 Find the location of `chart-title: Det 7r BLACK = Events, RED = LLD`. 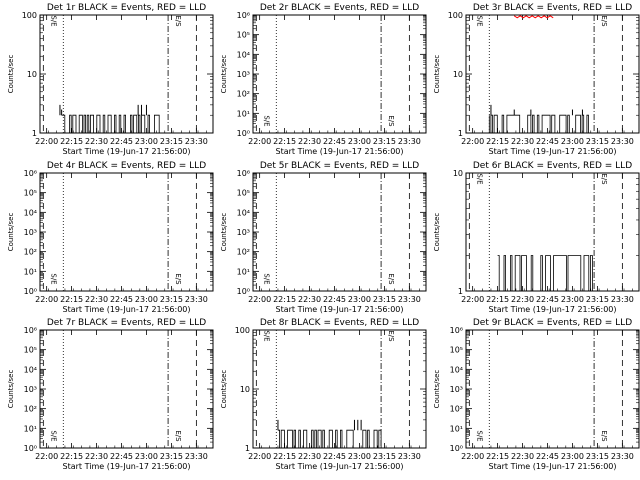

chart-title: Det 7r BLACK = Events, RED = LLD is located at coordinates (126, 323).